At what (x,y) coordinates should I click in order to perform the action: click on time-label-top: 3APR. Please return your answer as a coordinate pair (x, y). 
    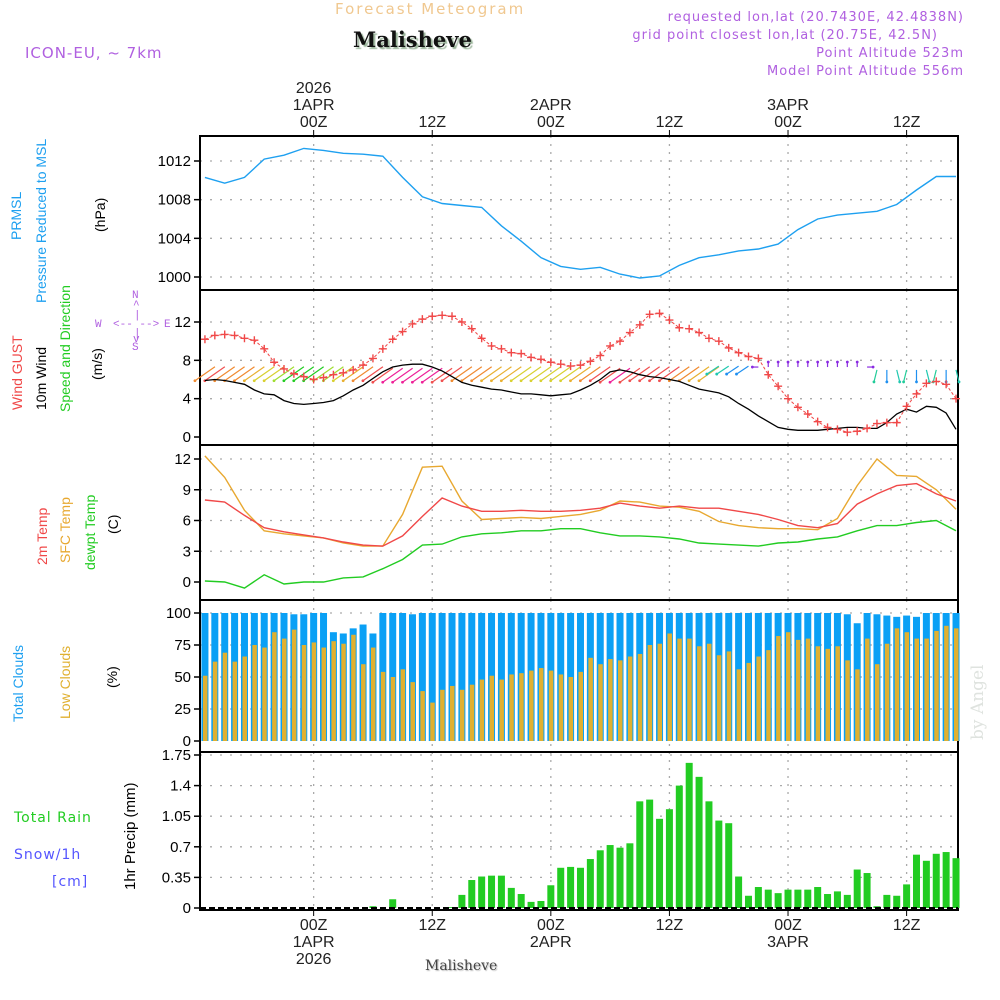
    Looking at the image, I should click on (788, 105).